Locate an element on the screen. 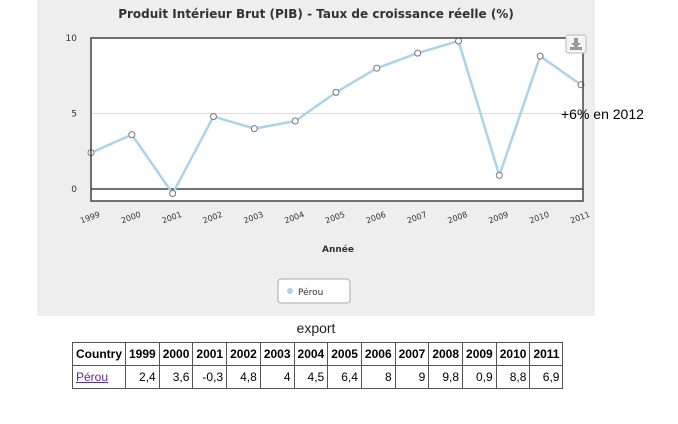 The image size is (678, 424). download-button is located at coordinates (576, 44).